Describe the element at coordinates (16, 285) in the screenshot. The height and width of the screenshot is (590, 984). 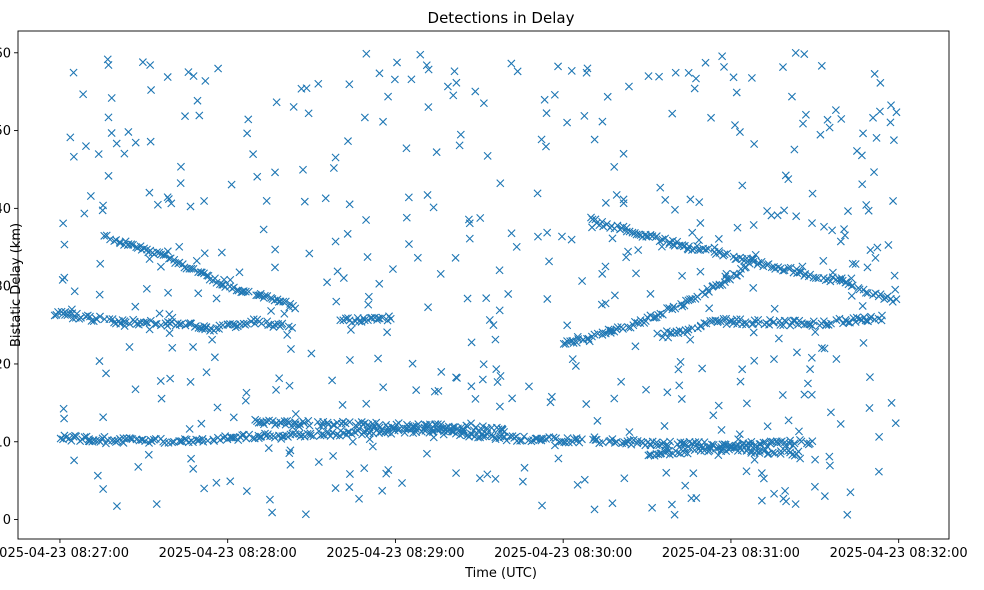
I see `y-axis-title: Bistatic Delay (km)` at that location.